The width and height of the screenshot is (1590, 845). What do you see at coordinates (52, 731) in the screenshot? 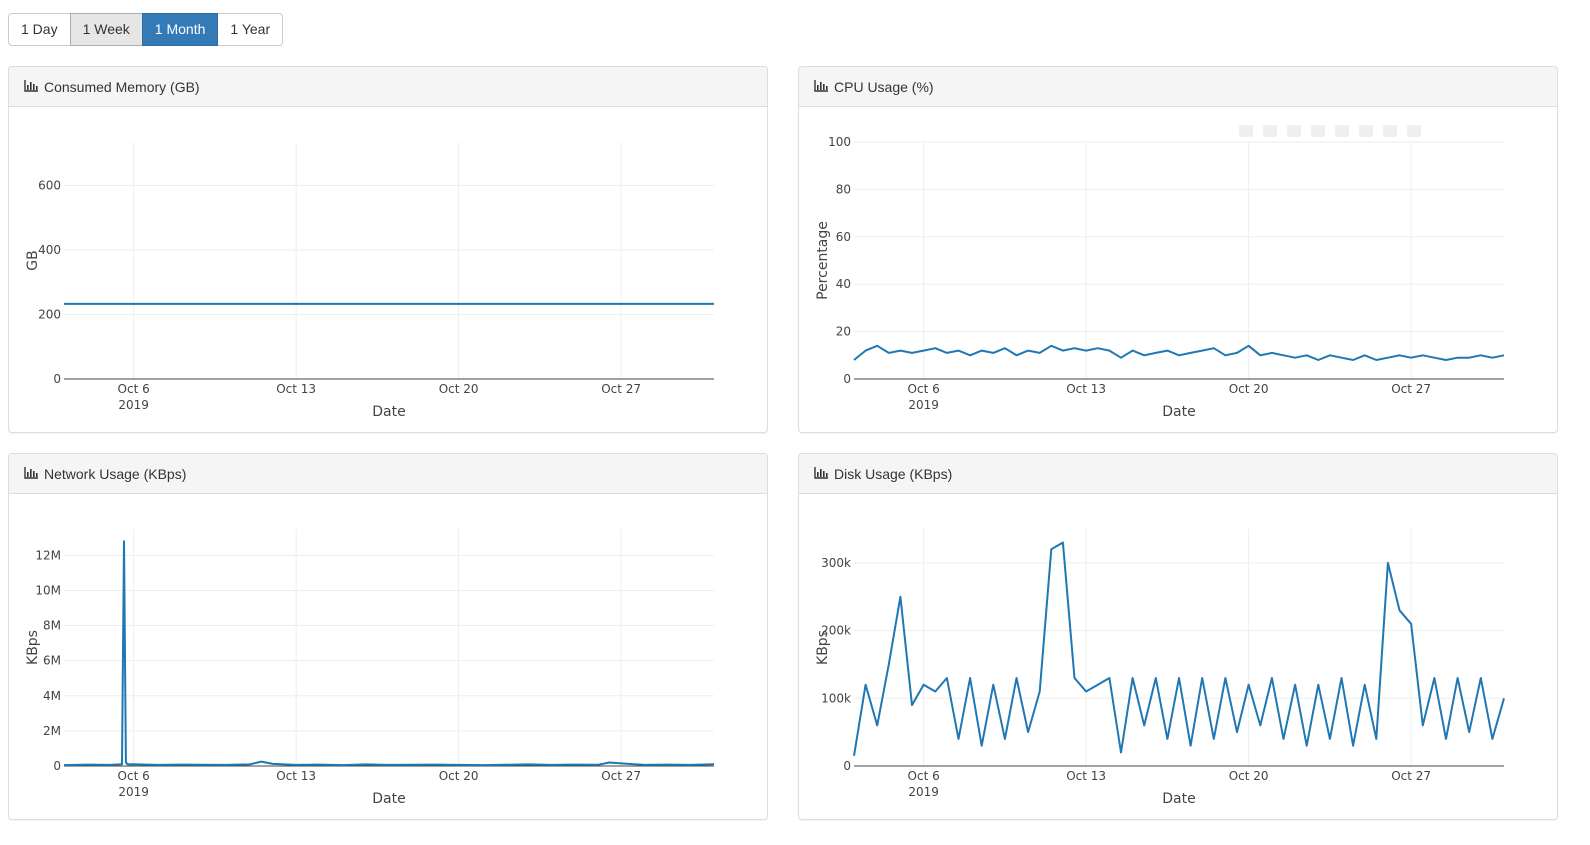
I see `y-tick-label: 2M` at bounding box center [52, 731].